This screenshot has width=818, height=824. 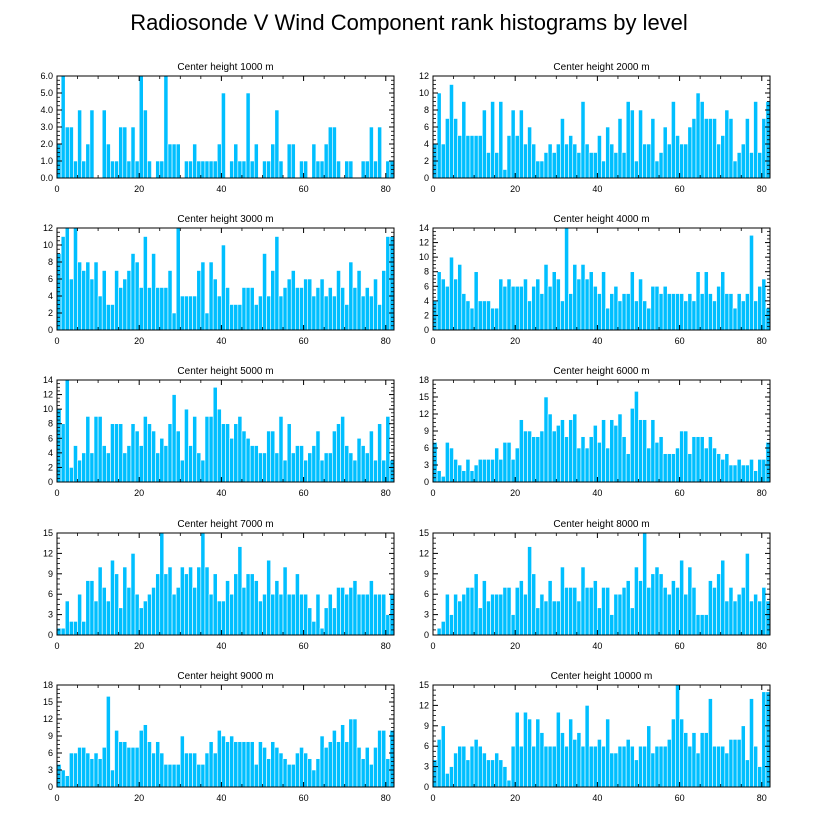 I want to click on y-tick-label: 6.0, so click(x=46, y=76).